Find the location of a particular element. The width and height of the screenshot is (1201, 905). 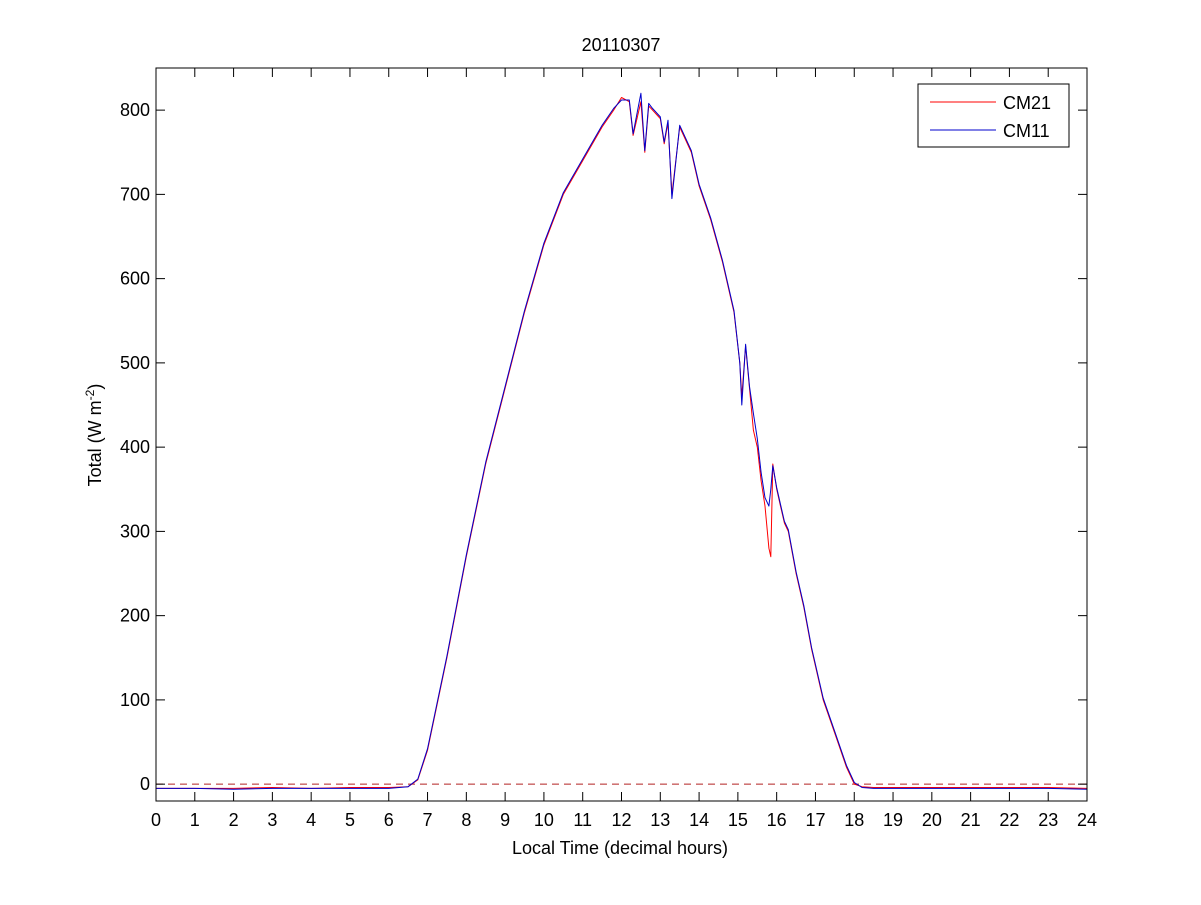

y-axis-label: Total (W m-2) is located at coordinates (94, 435).